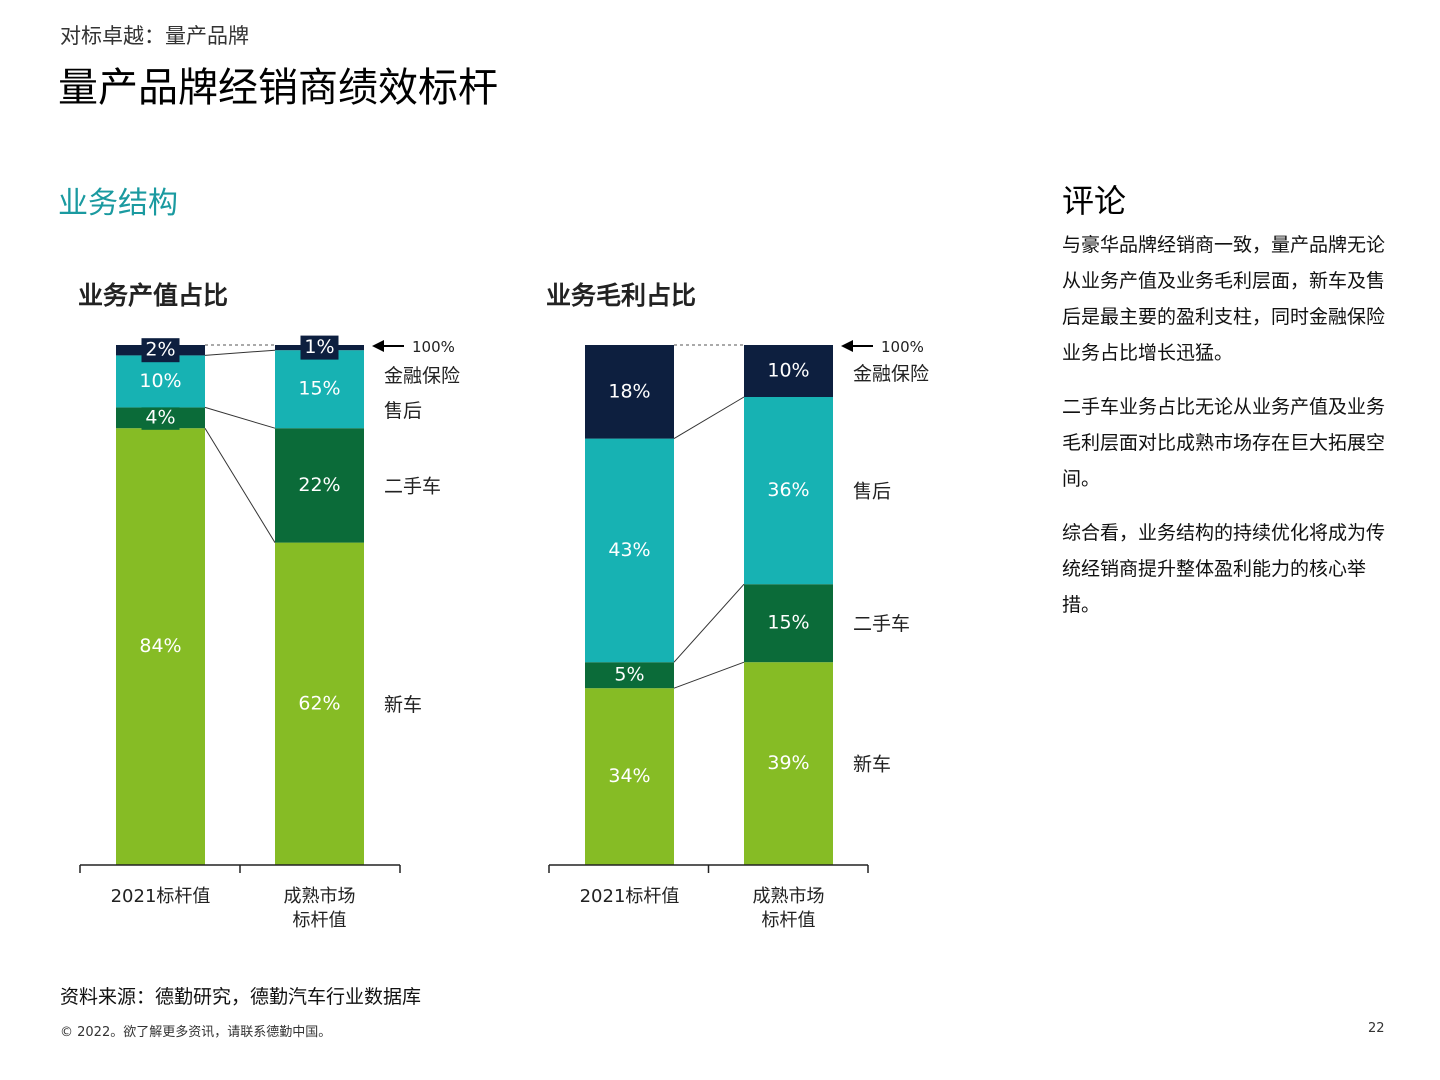 This screenshot has width=1440, height=1080. I want to click on data-label: 39%, so click(788, 763).